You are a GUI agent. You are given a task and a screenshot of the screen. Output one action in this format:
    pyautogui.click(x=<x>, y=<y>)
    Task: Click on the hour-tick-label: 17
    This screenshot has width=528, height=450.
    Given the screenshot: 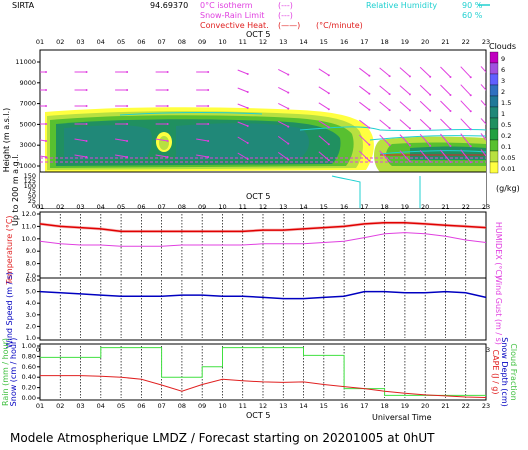 What is the action you would take?
    pyautogui.click(x=364, y=207)
    